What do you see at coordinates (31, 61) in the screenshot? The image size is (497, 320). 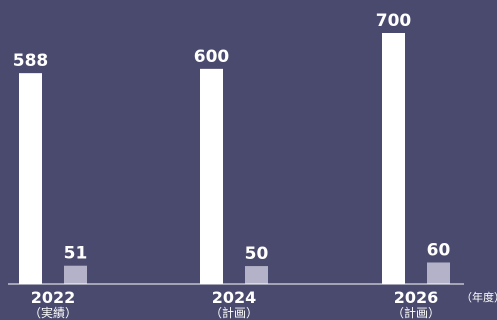 I see `data-label-s0-2022: 588` at bounding box center [31, 61].